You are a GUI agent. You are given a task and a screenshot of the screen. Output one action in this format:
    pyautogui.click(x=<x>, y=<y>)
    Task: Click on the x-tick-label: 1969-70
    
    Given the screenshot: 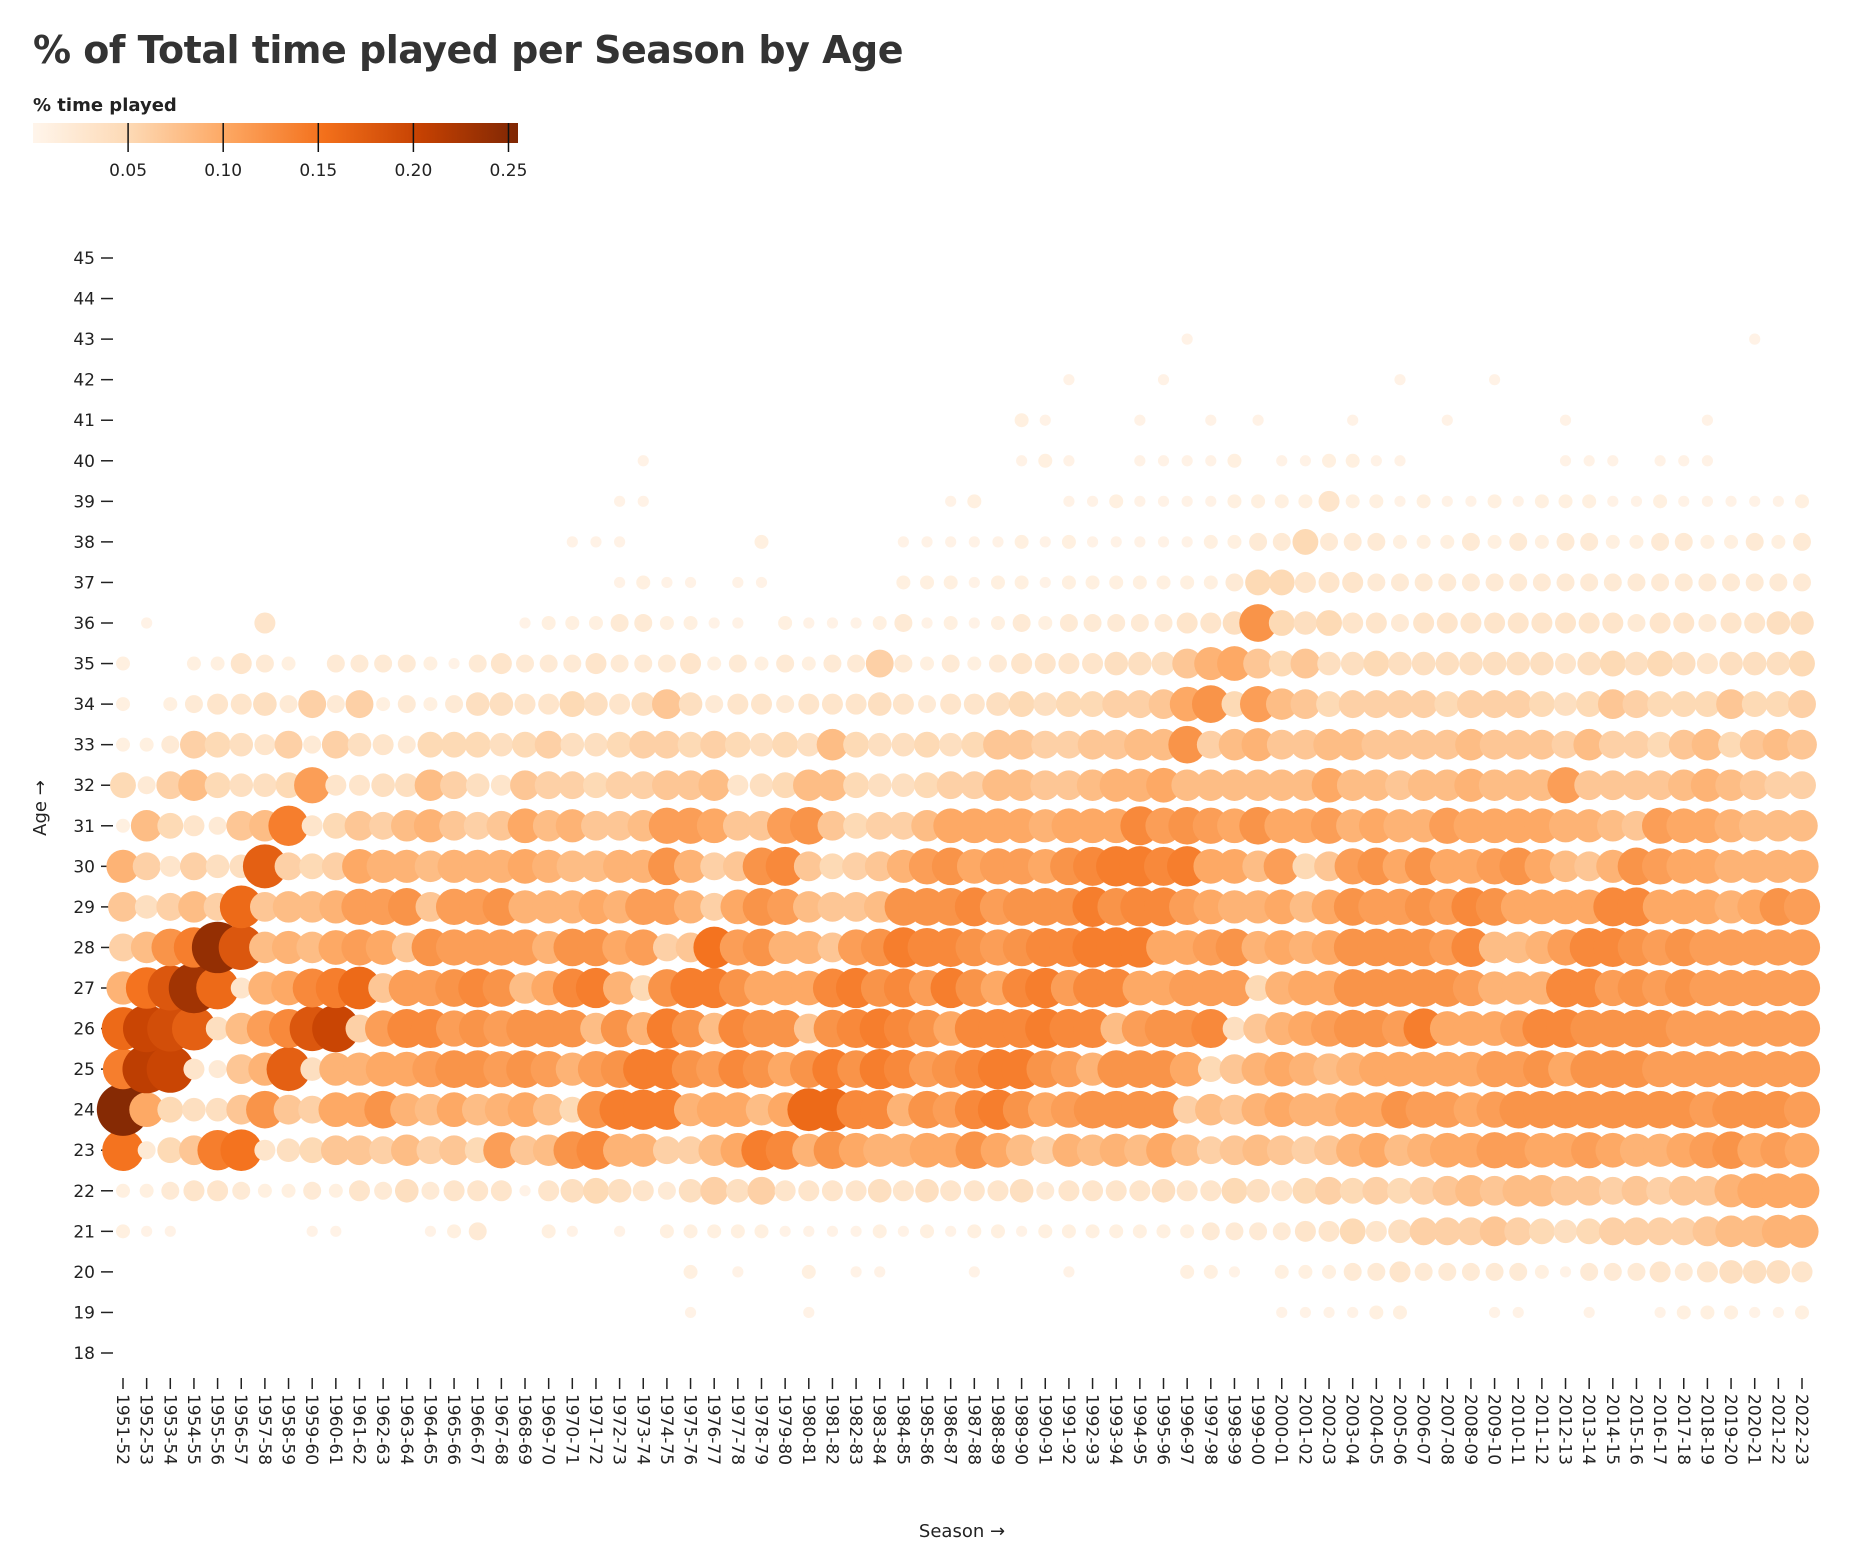 What is the action you would take?
    pyautogui.click(x=548, y=1429)
    